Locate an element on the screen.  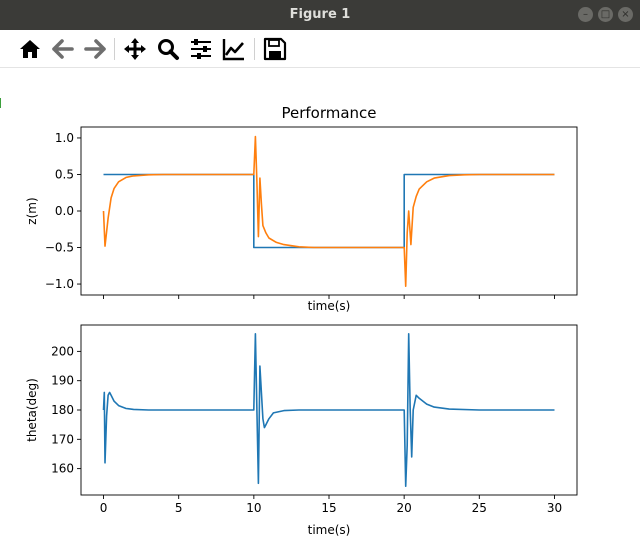
subplots-button is located at coordinates (201, 49).